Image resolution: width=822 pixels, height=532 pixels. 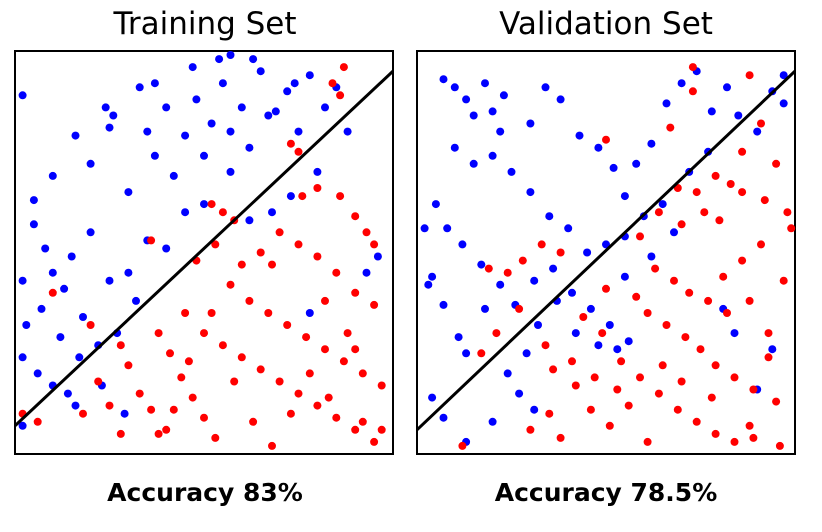 What do you see at coordinates (205, 492) in the screenshot?
I see `training-accuracy-label: Accuracy 83%` at bounding box center [205, 492].